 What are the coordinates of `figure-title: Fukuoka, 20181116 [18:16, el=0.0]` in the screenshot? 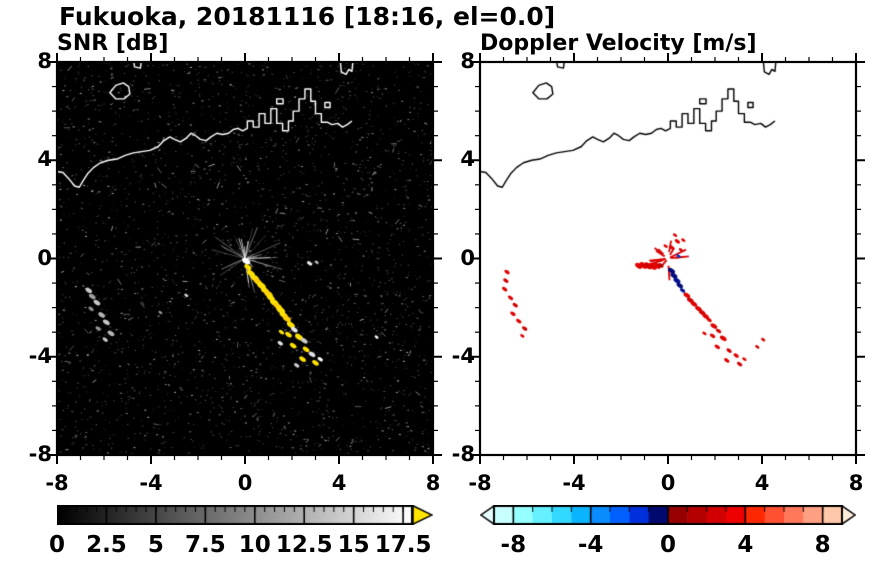 It's located at (307, 16).